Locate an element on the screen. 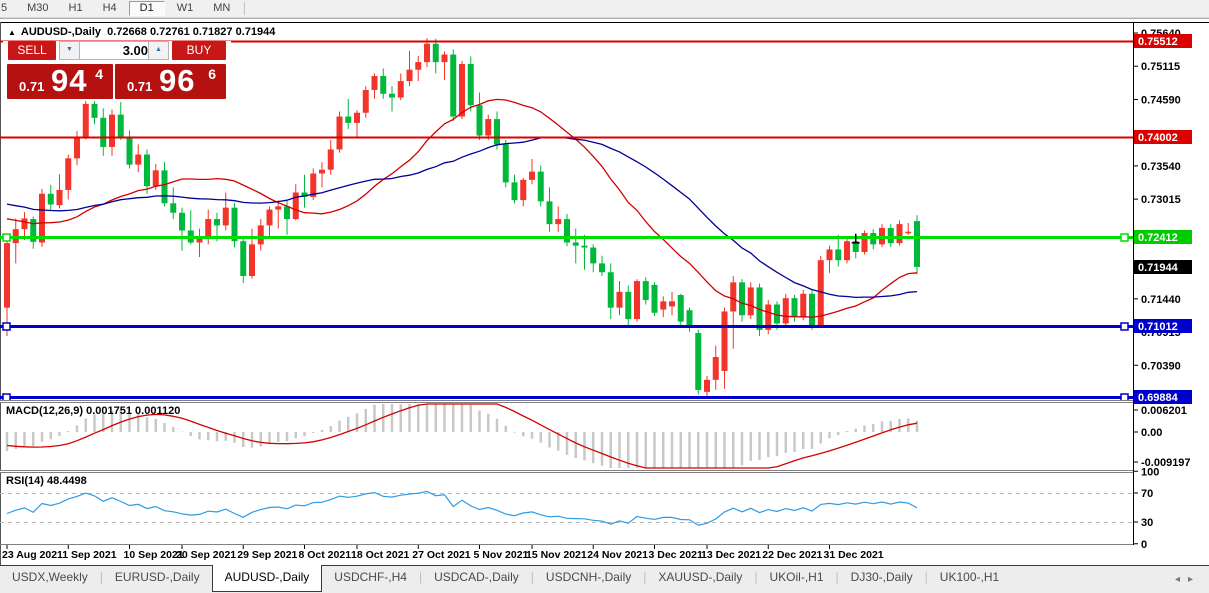  volume-decrease-button: ▼ is located at coordinates (69, 50).